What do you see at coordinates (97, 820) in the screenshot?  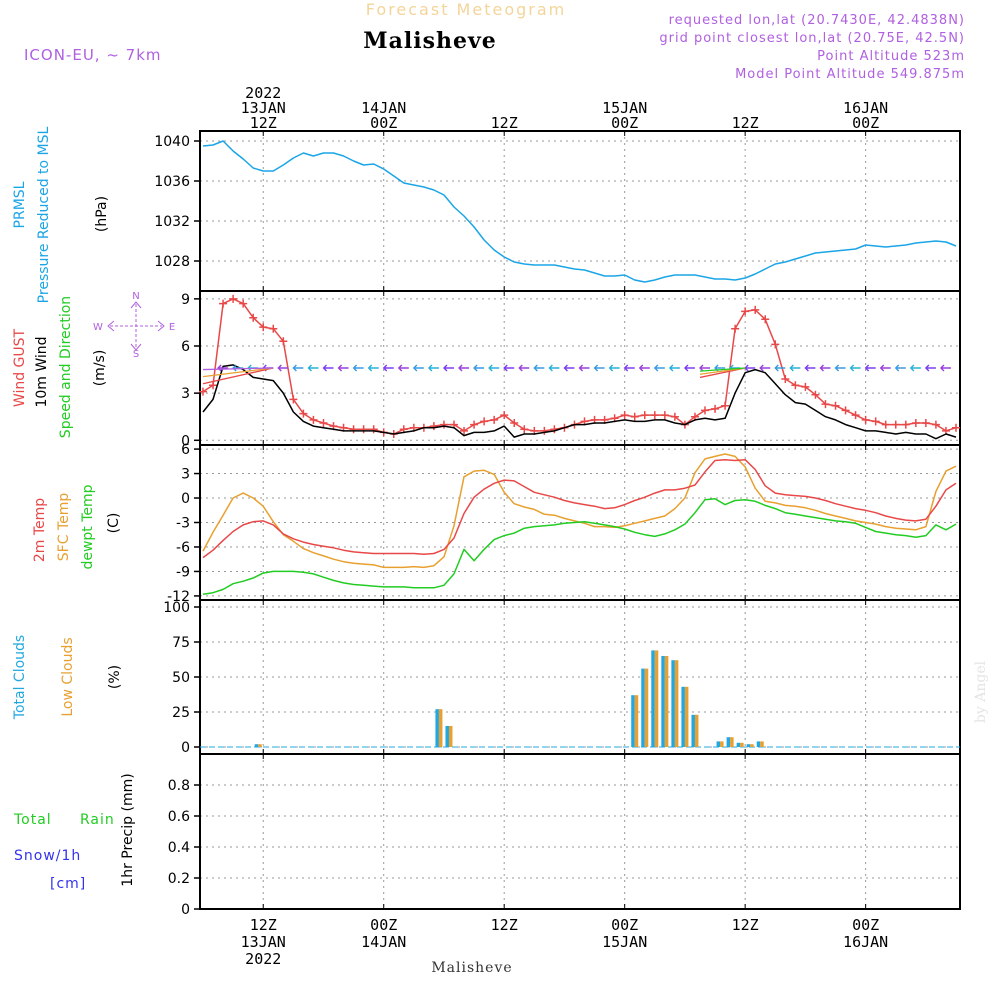 I see `total-rain-label-b: Rain` at bounding box center [97, 820].